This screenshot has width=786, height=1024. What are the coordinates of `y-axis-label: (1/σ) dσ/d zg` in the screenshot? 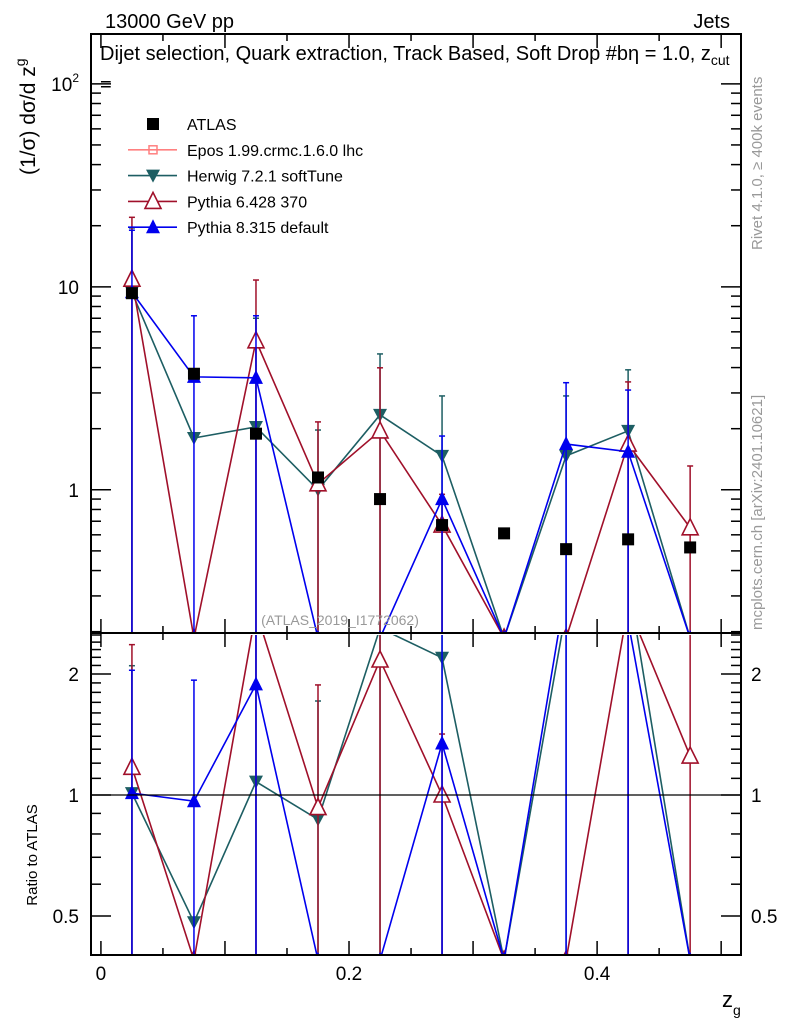 It's located at (26, 116).